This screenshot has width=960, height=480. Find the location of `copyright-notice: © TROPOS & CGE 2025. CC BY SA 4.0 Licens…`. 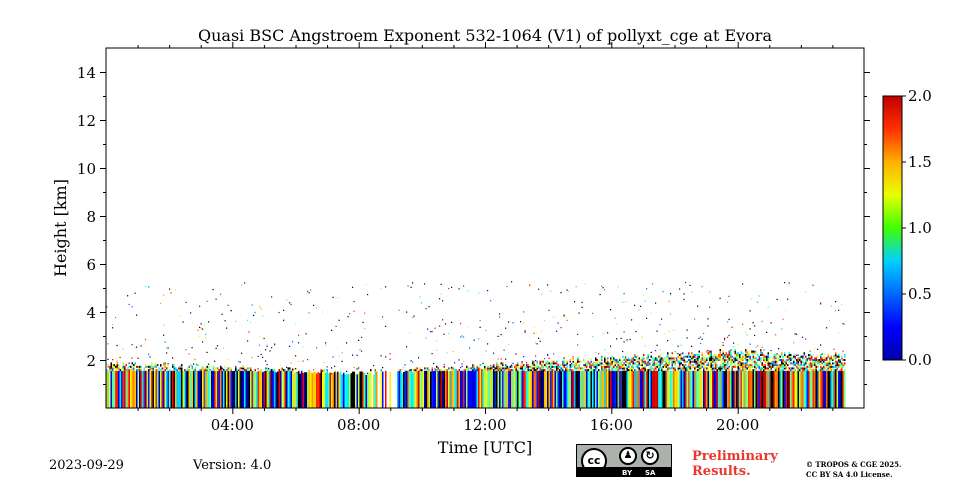

copyright-notice: © TROPOS & CGE 2025. CC BY SA 4.0 Licens… is located at coordinates (853, 470).